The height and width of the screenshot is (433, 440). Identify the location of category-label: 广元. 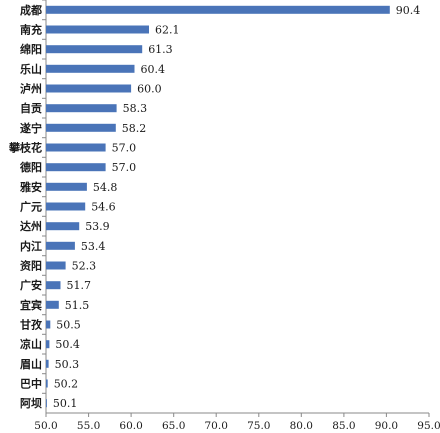
(31, 207).